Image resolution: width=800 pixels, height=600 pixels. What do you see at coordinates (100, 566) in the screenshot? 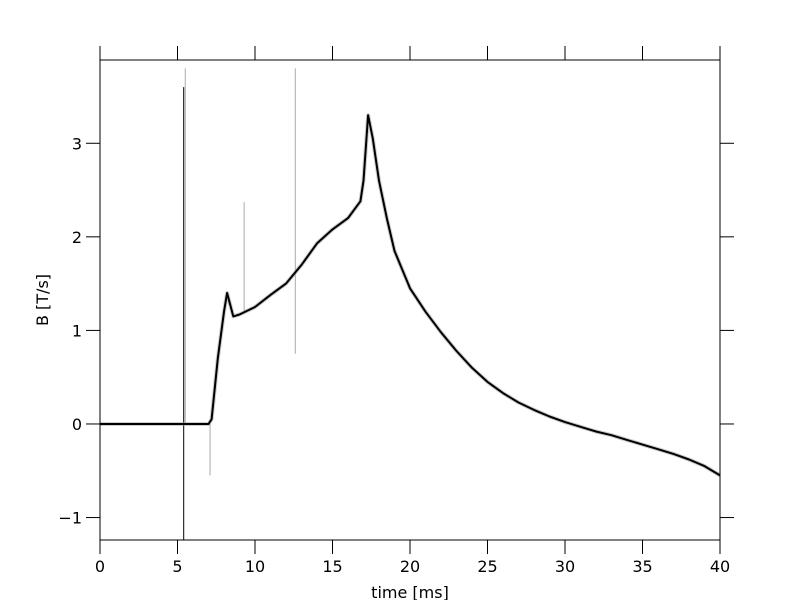
I see `x-tick-label: 0` at bounding box center [100, 566].